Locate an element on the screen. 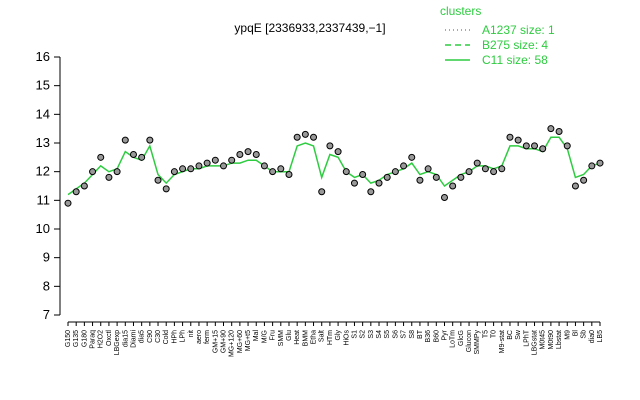 This screenshot has width=640, height=400. x-tick-label: M9 is located at coordinates (567, 335).